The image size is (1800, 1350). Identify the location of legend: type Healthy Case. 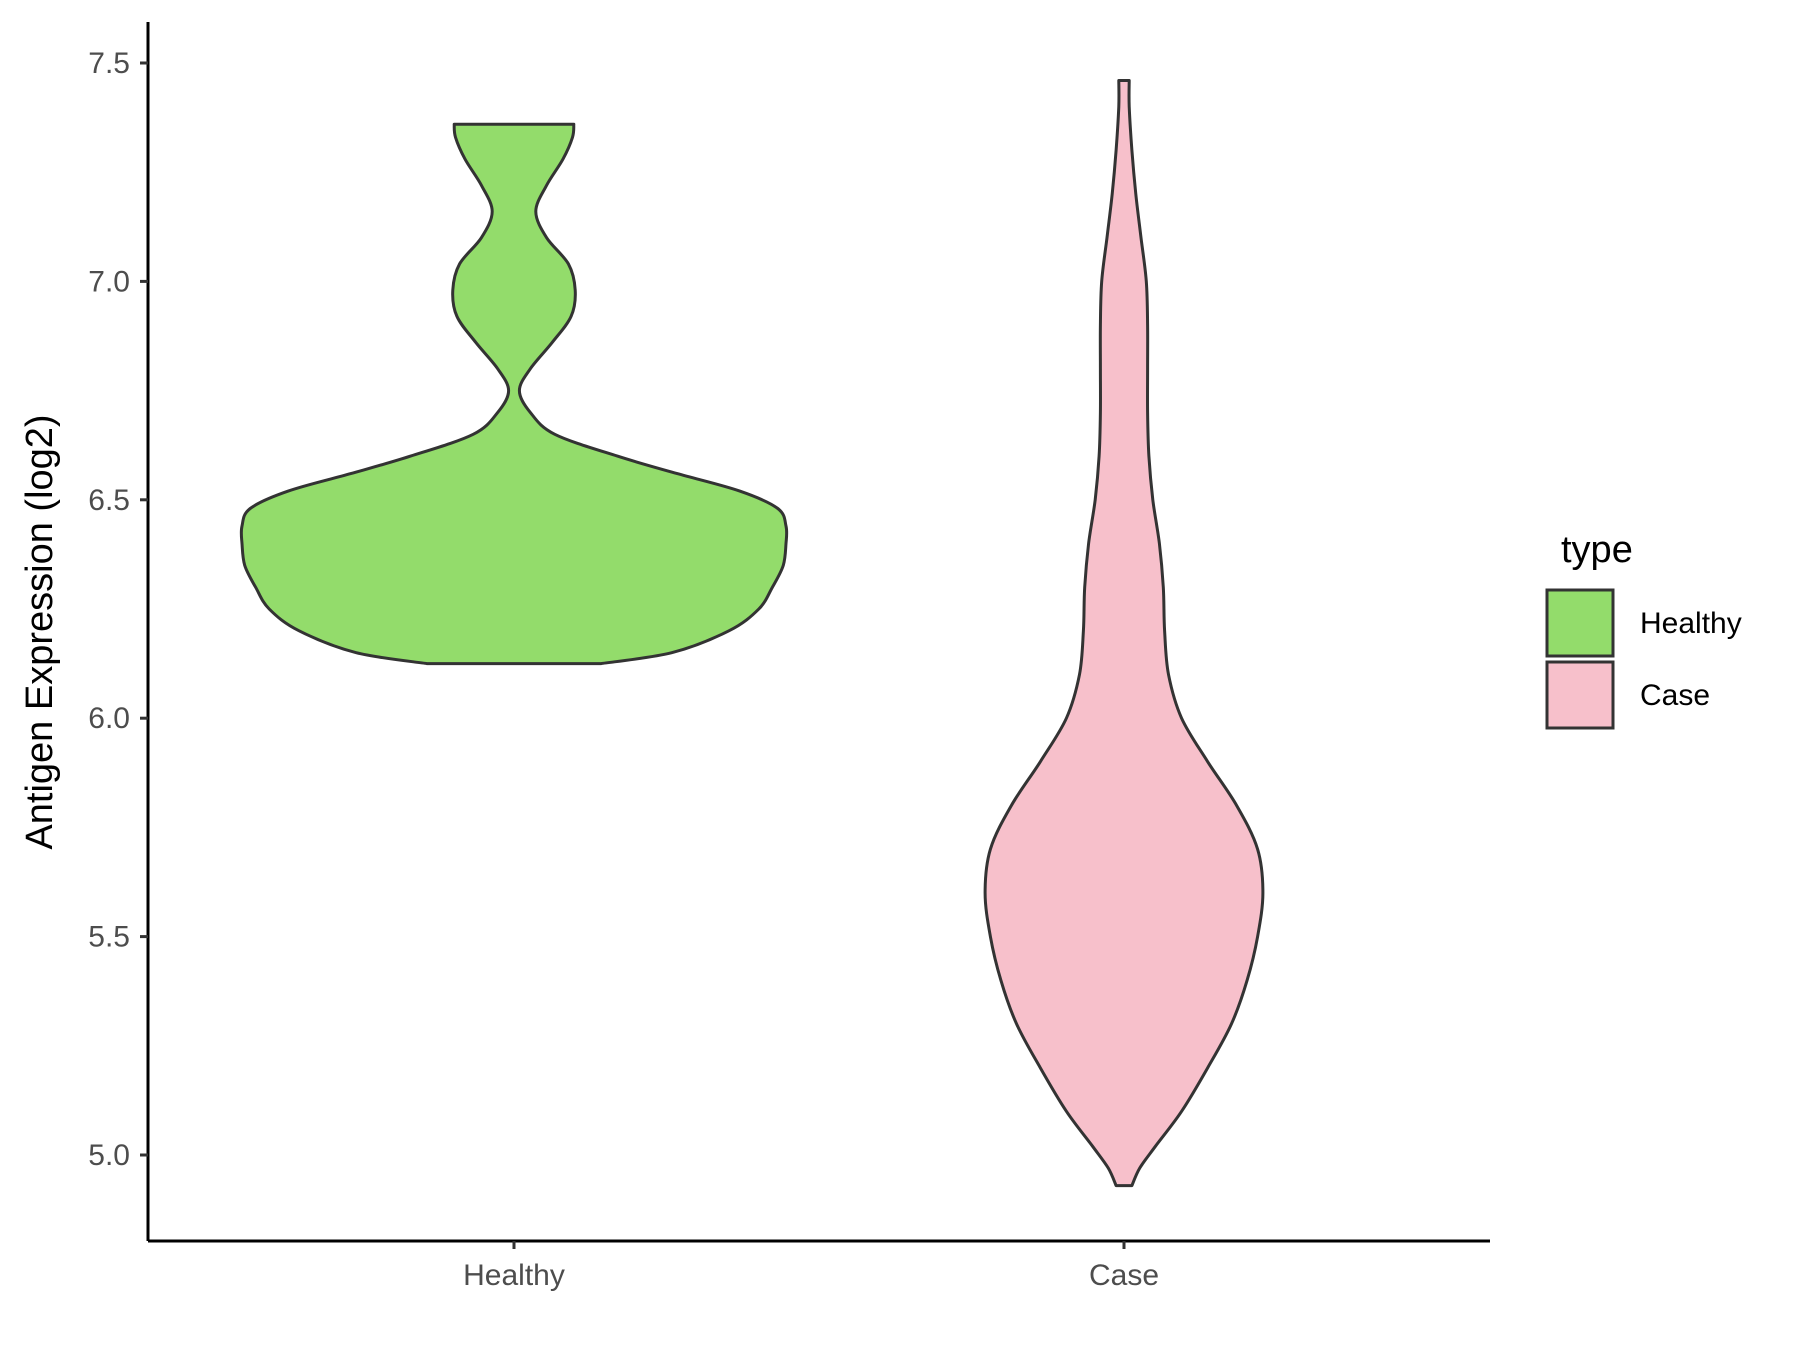
(1643, 629).